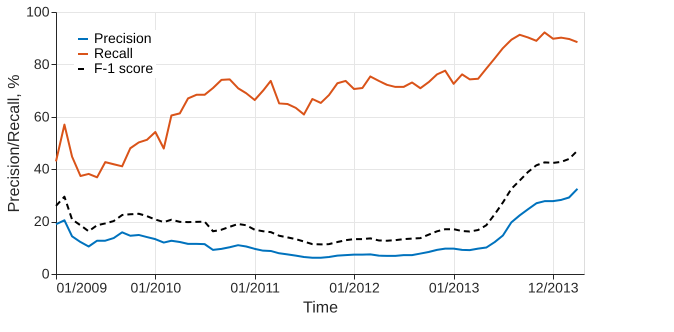 The width and height of the screenshot is (674, 332). I want to click on legend-label: F-1 score, so click(124, 68).